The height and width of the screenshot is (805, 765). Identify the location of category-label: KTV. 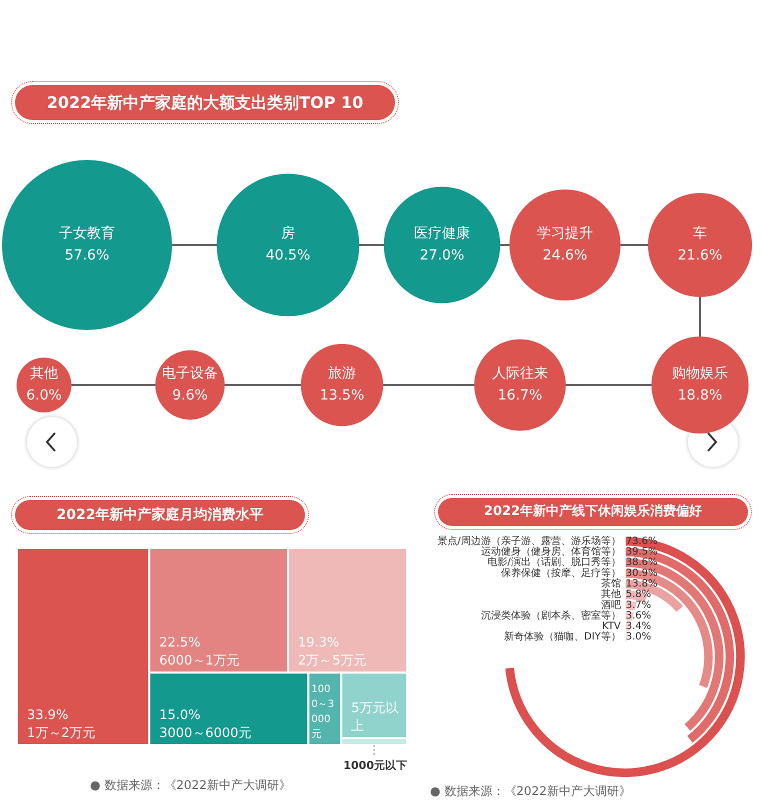
(611, 626).